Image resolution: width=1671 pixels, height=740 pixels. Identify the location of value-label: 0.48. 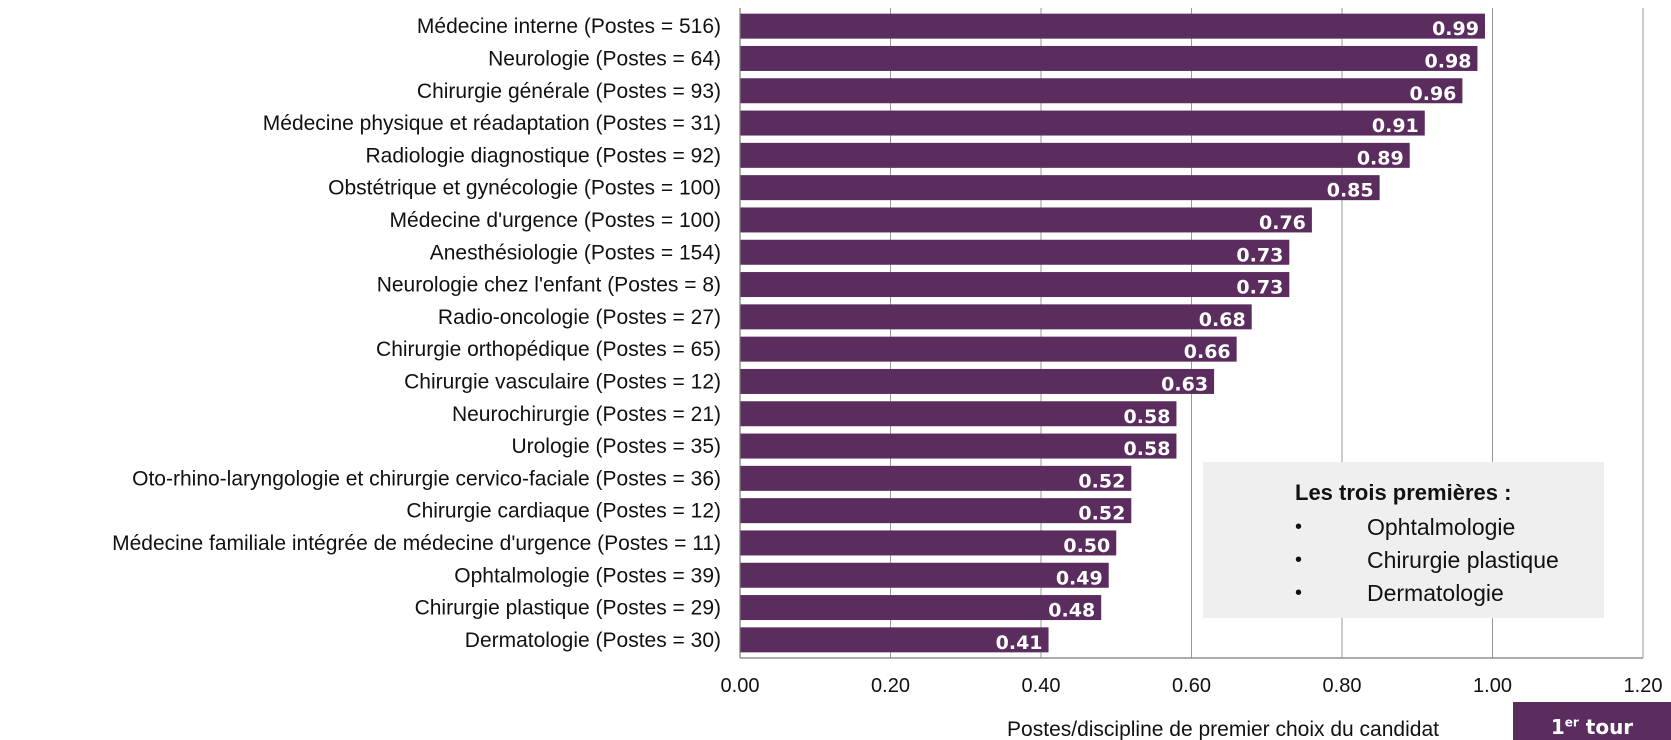
(1071, 611).